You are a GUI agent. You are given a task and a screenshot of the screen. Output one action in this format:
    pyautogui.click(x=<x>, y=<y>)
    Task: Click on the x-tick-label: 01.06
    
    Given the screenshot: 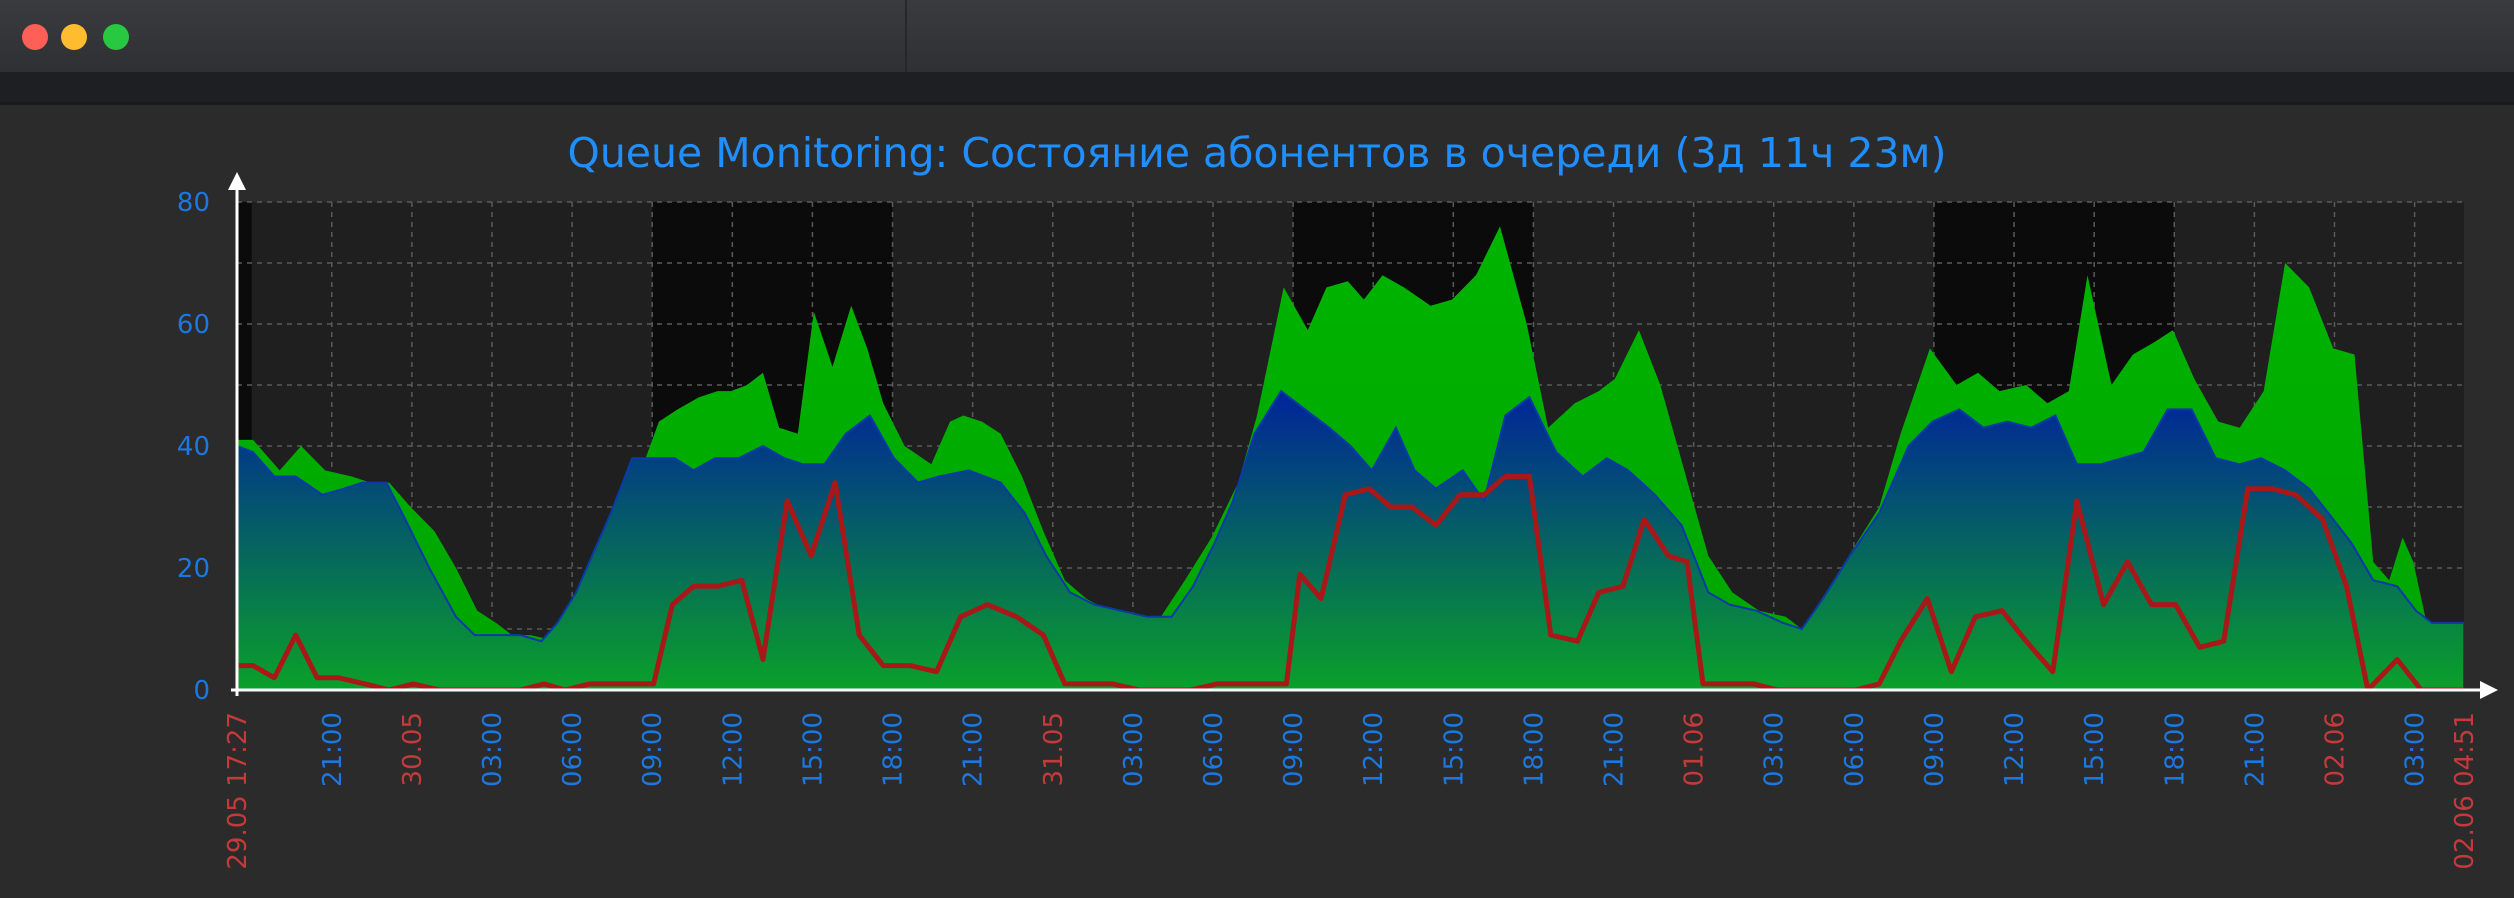 What is the action you would take?
    pyautogui.click(x=1695, y=749)
    